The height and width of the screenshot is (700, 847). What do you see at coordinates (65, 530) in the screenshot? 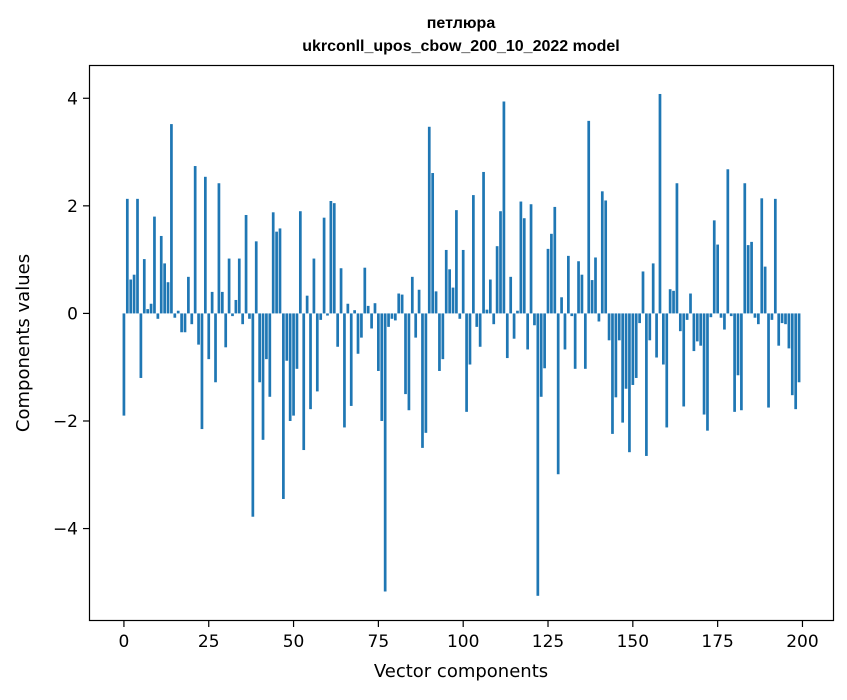
I see `y-tick-label: −4` at bounding box center [65, 530].